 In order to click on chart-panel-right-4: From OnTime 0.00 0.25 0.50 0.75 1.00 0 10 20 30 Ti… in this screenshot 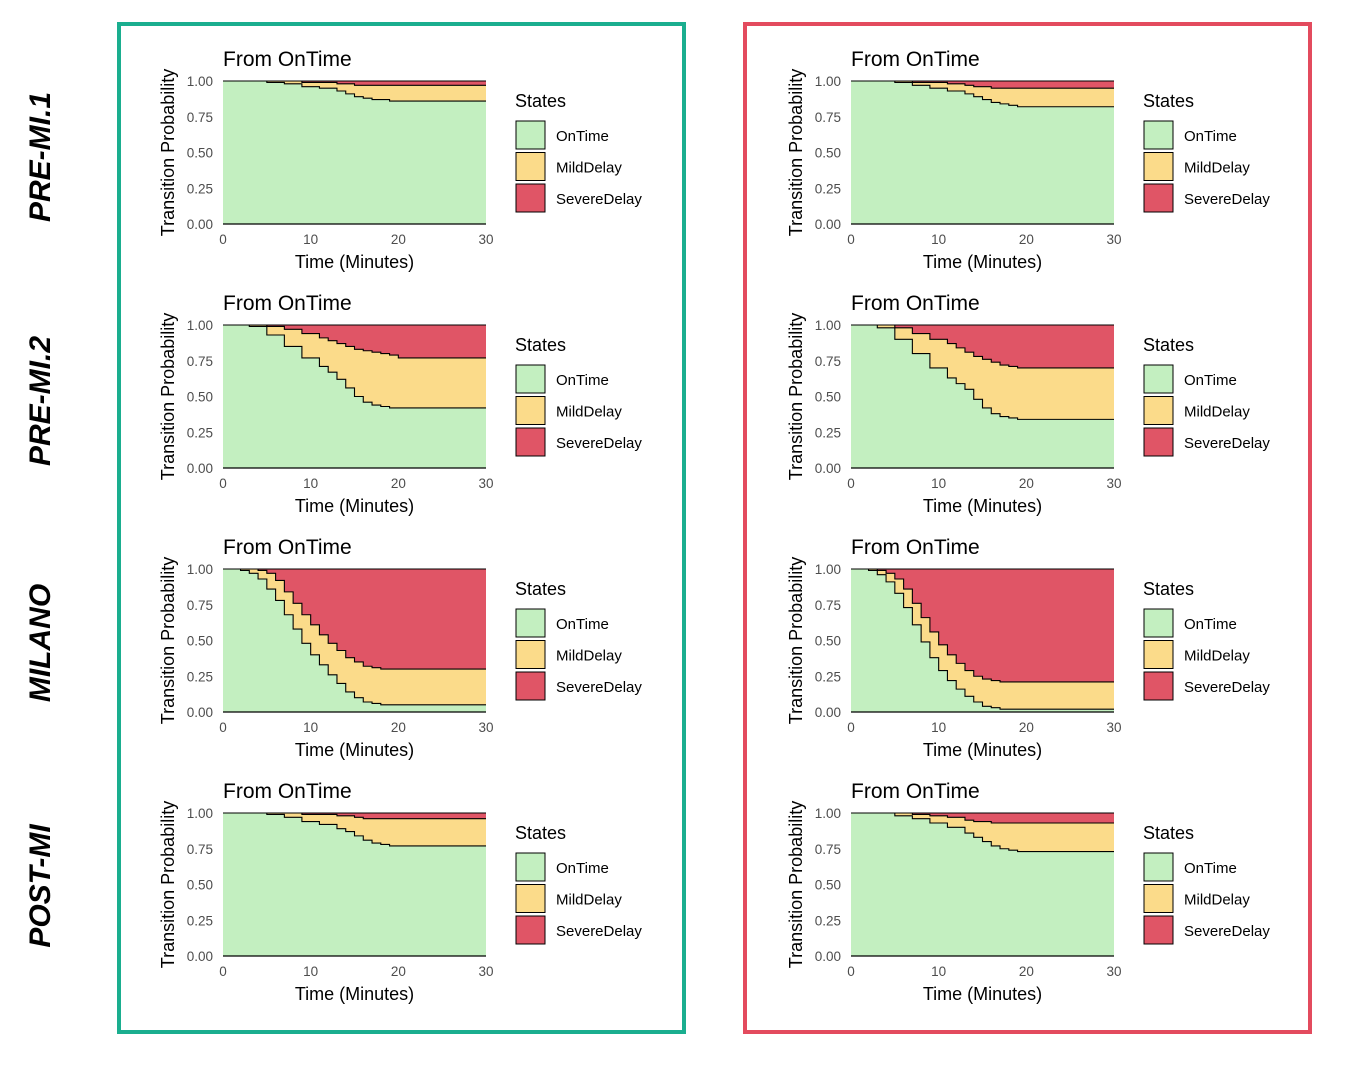, I will do `click(1028, 892)`.